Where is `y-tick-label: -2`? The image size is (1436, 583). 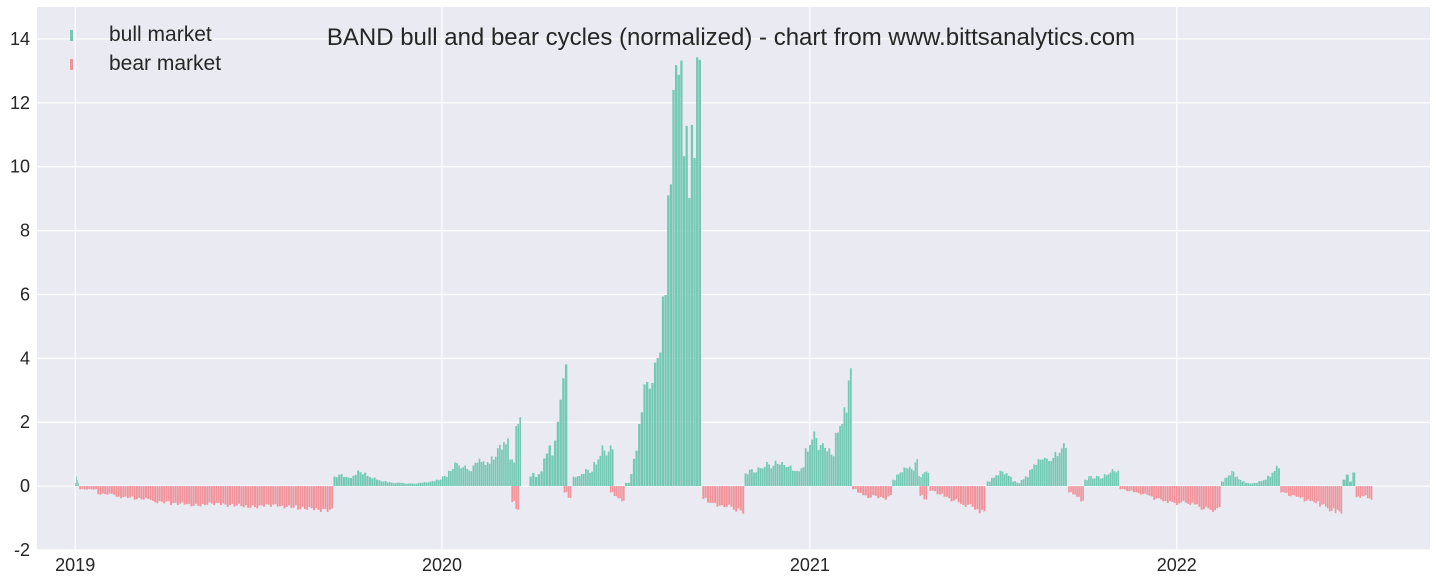
y-tick-label: -2 is located at coordinates (22, 550).